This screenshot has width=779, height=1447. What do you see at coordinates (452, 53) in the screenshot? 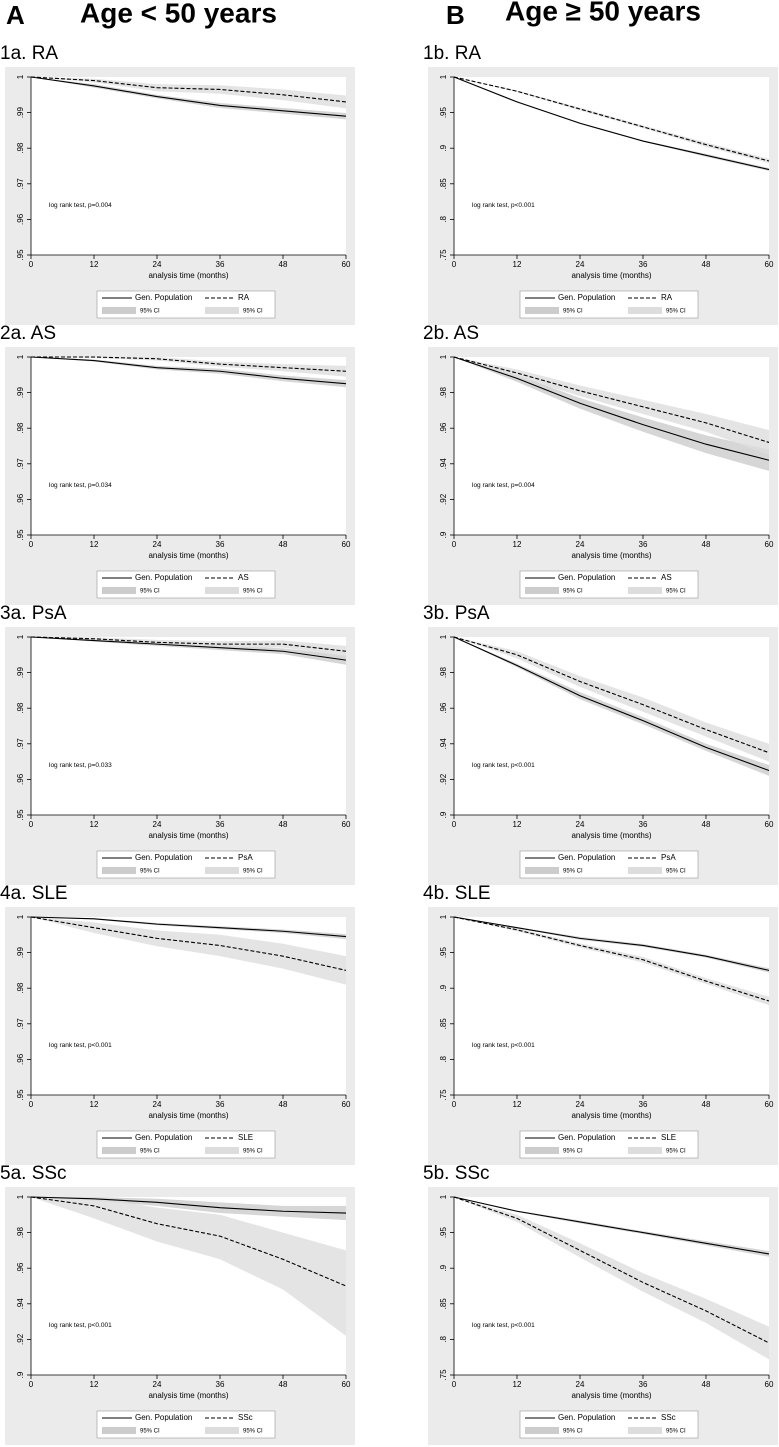
I see `panel-title: 1b. RA` at bounding box center [452, 53].